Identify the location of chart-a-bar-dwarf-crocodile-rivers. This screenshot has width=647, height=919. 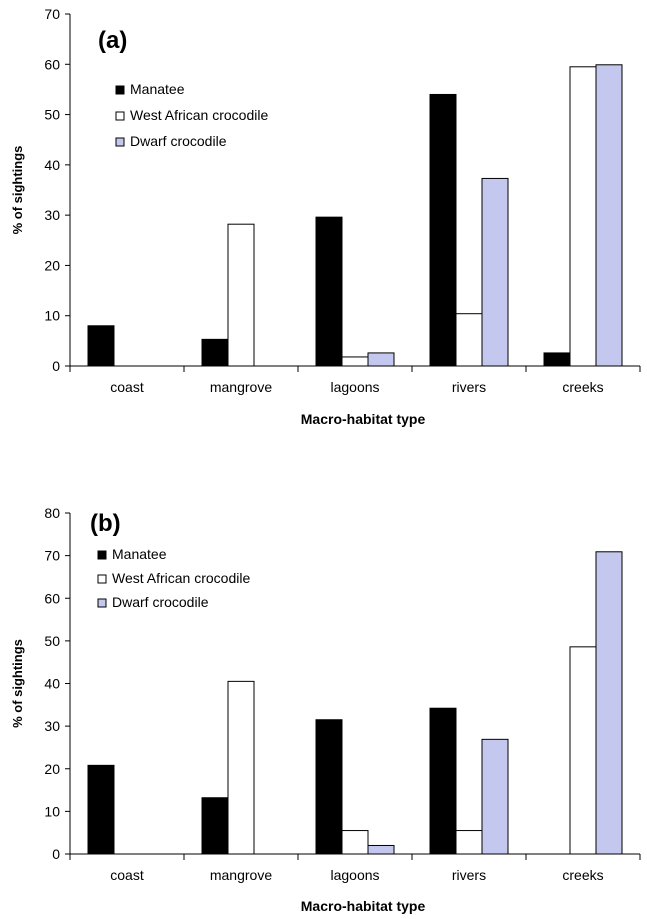
(495, 272).